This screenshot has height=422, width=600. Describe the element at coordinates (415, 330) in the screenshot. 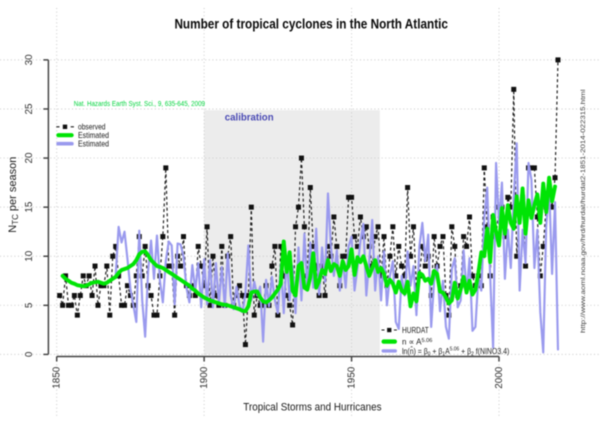

I see `svg-text: HURDAT` at that location.